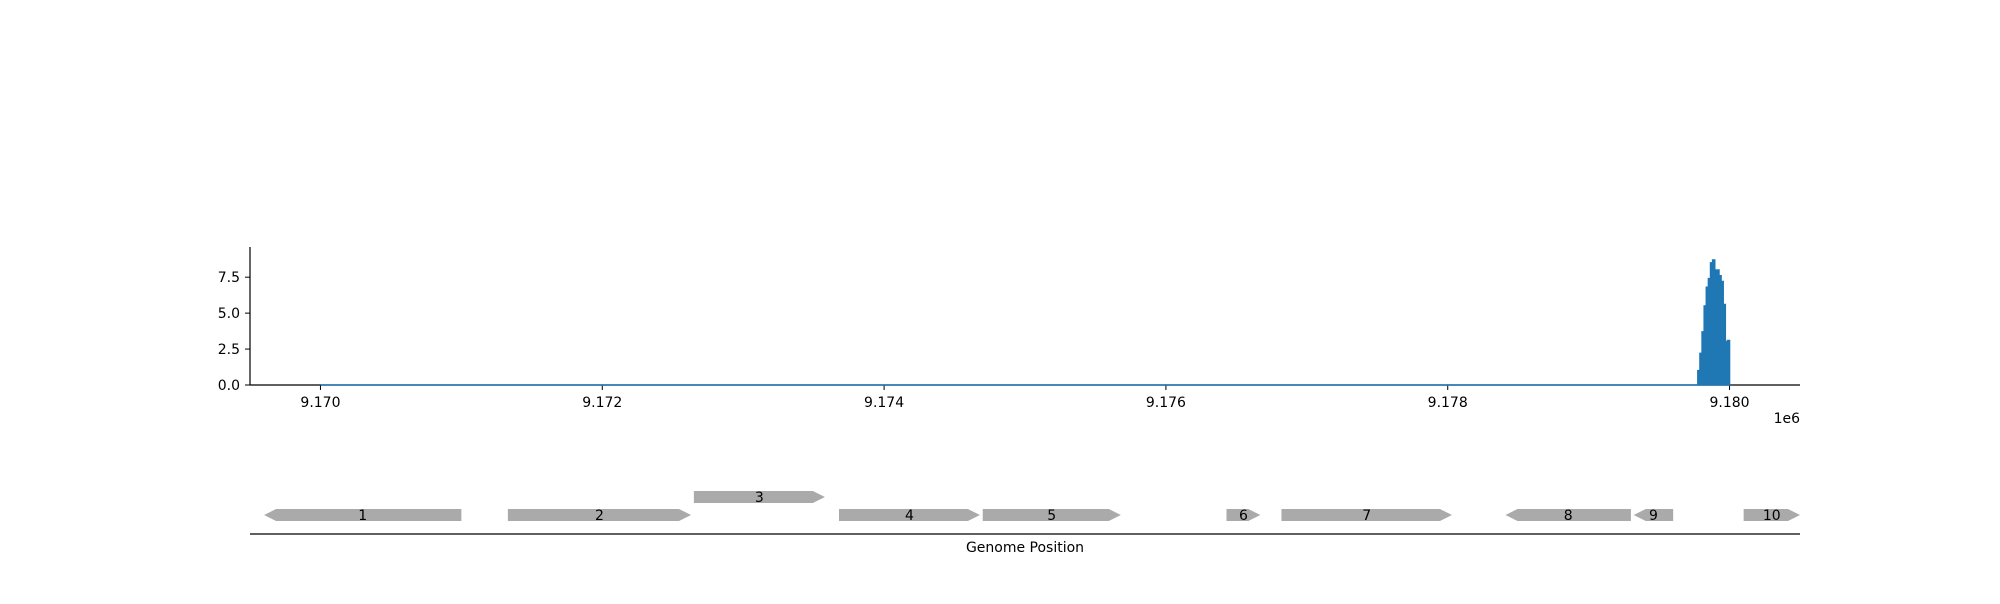  I want to click on x-axis-label: Genome Position, so click(1025, 548).